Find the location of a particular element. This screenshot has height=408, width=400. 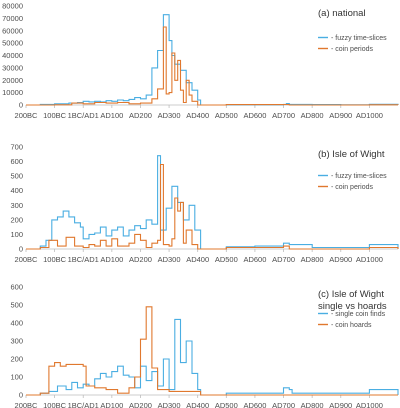

y-tick-label: 10000 is located at coordinates (12, 92).